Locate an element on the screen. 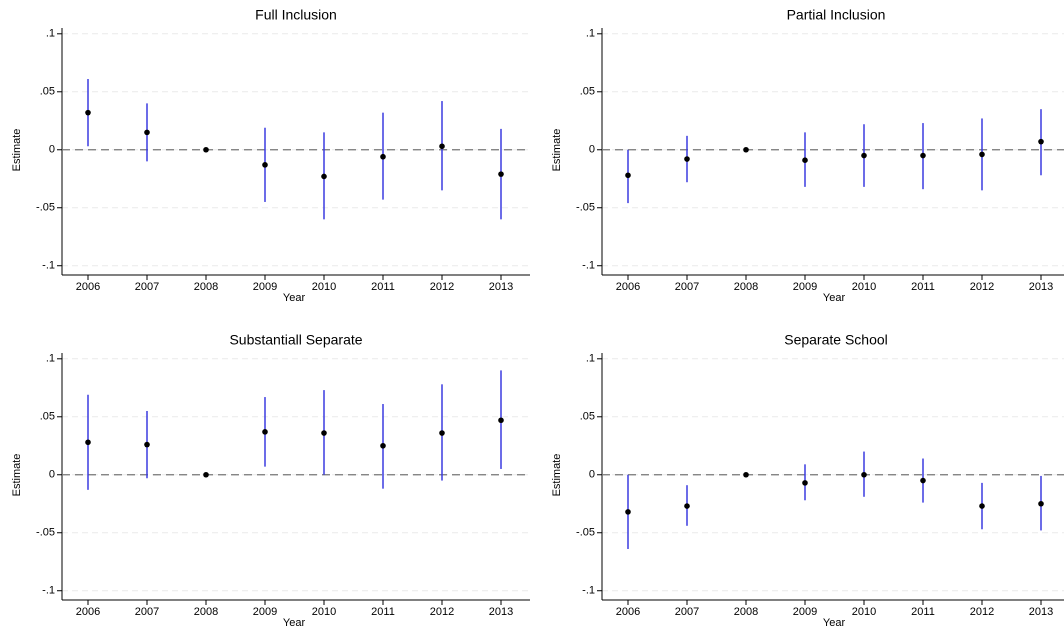 Image resolution: width=1064 pixels, height=633 pixels. panel-title: Partial Inclusion is located at coordinates (836, 15).